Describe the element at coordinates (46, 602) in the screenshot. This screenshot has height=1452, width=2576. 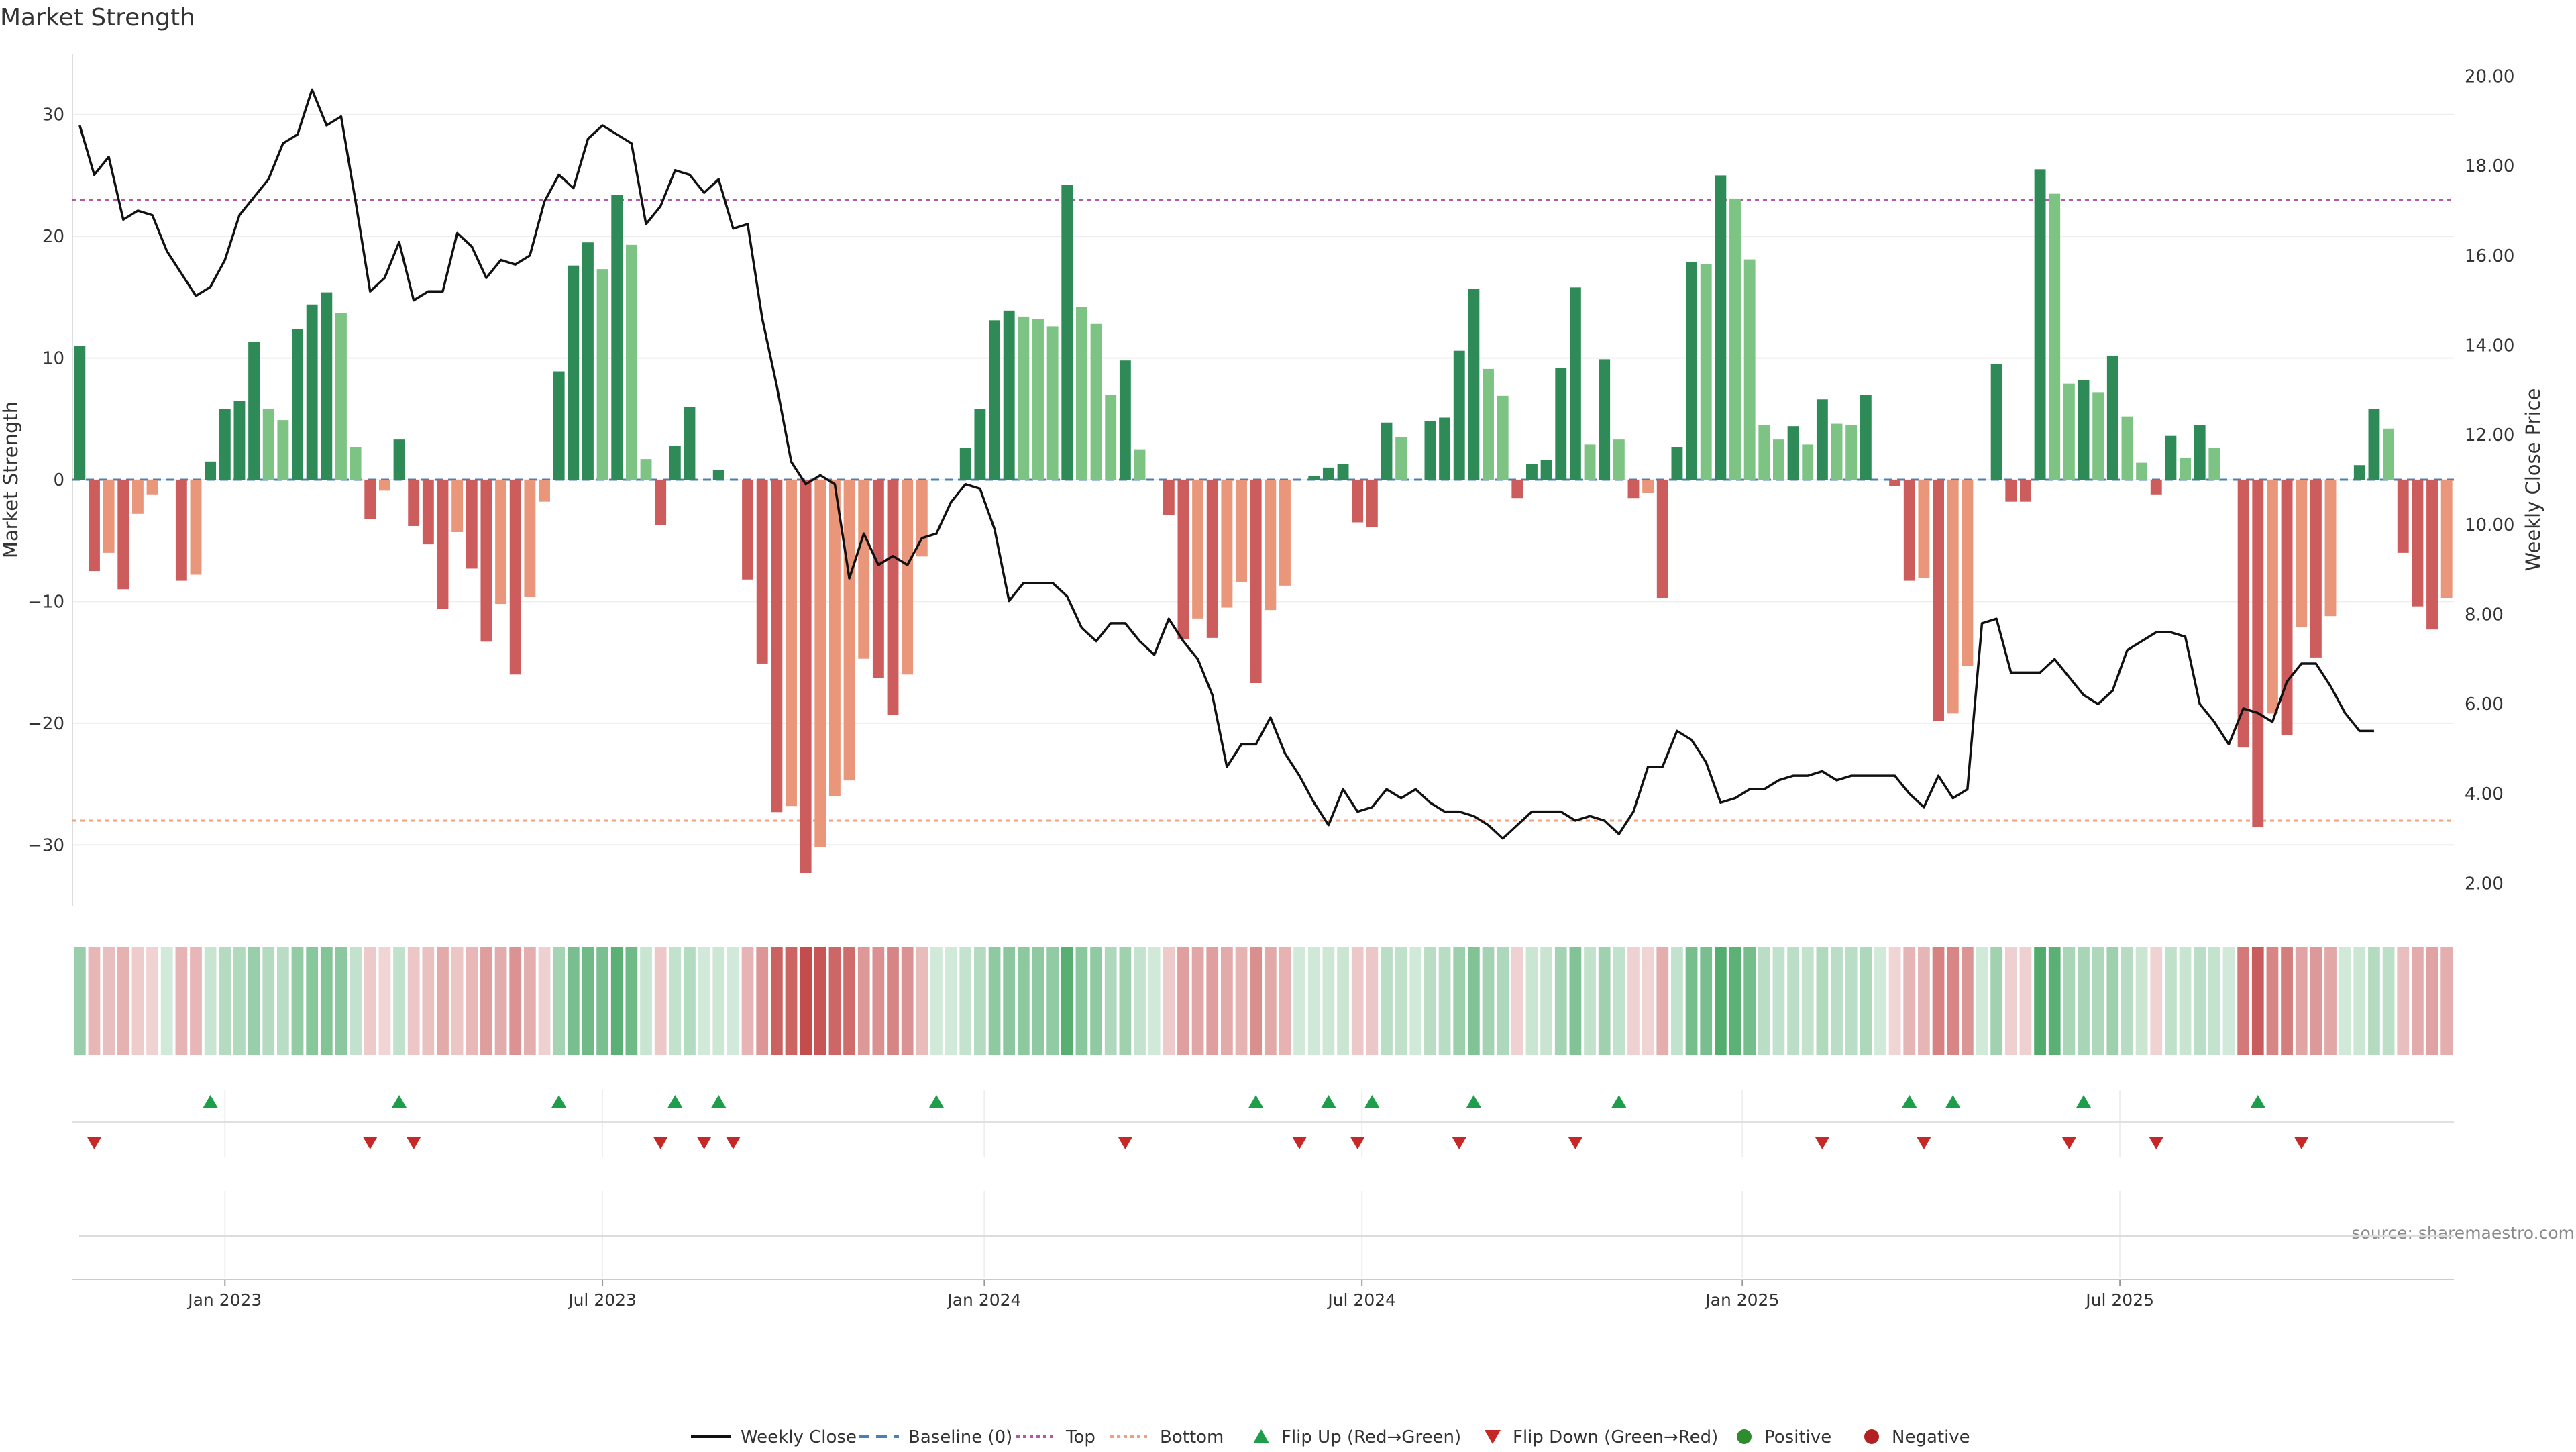
I see `y-tick-label: −10` at that location.